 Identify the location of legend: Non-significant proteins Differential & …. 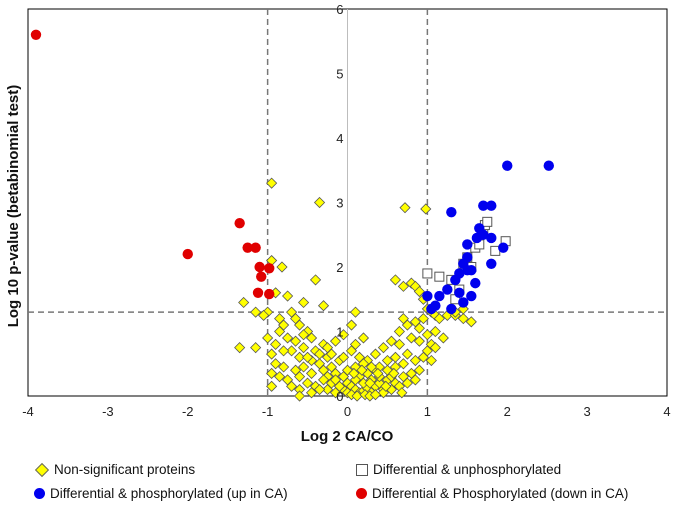
(337, 481).